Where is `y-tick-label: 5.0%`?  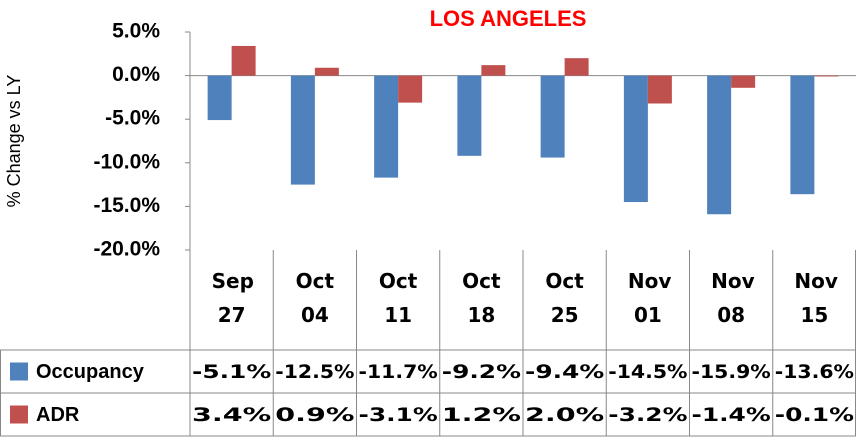 y-tick-label: 5.0% is located at coordinates (136, 31).